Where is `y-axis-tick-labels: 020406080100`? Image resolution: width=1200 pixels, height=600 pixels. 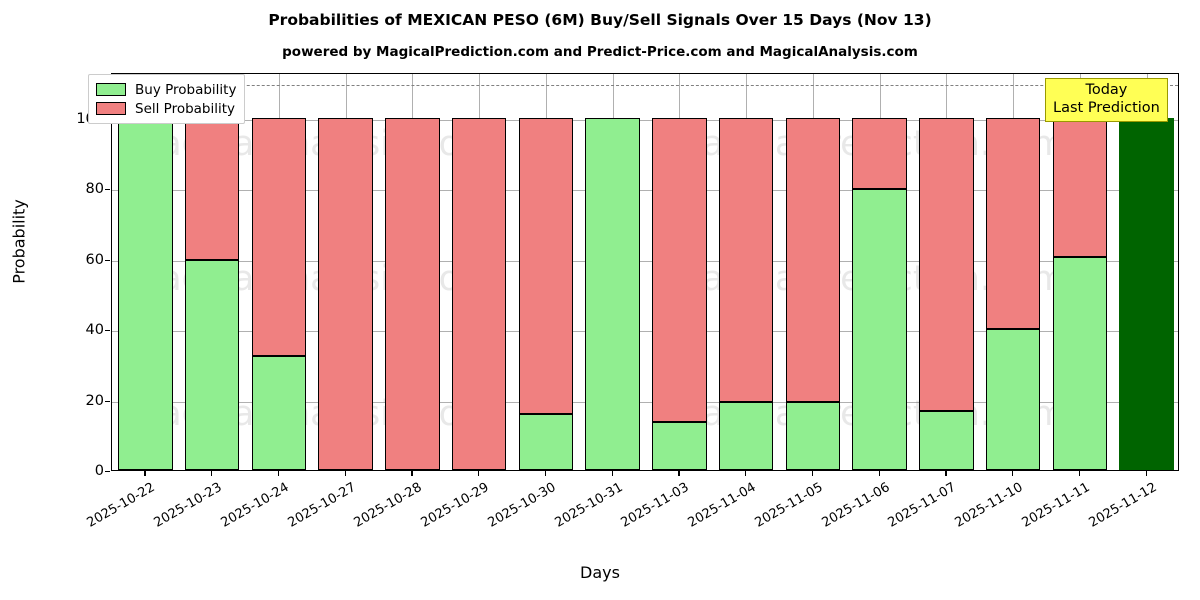
y-axis-tick-labels: 020406080100 is located at coordinates (71, 276).